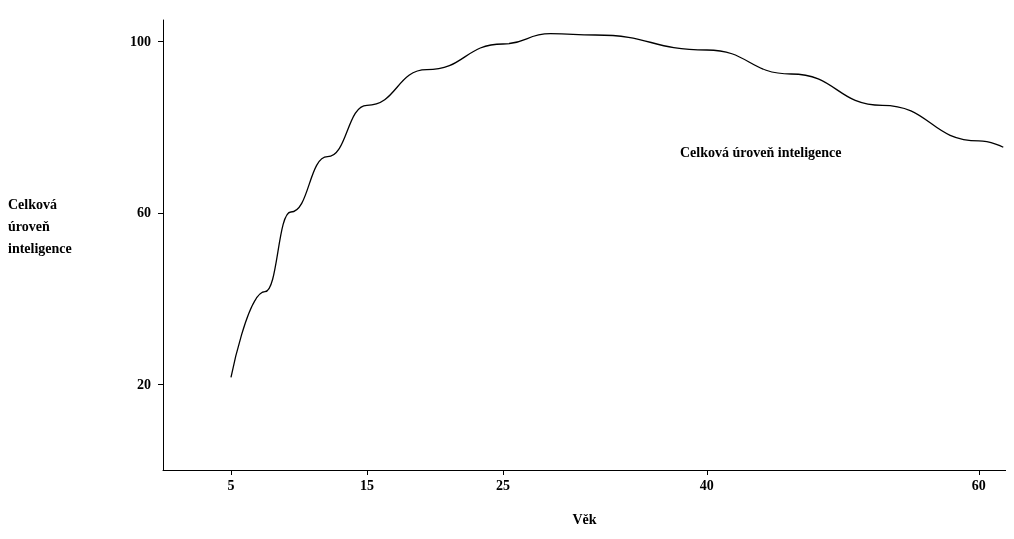 The image size is (1014, 539). What do you see at coordinates (502, 485) in the screenshot?
I see `x-tick-label: 25` at bounding box center [502, 485].